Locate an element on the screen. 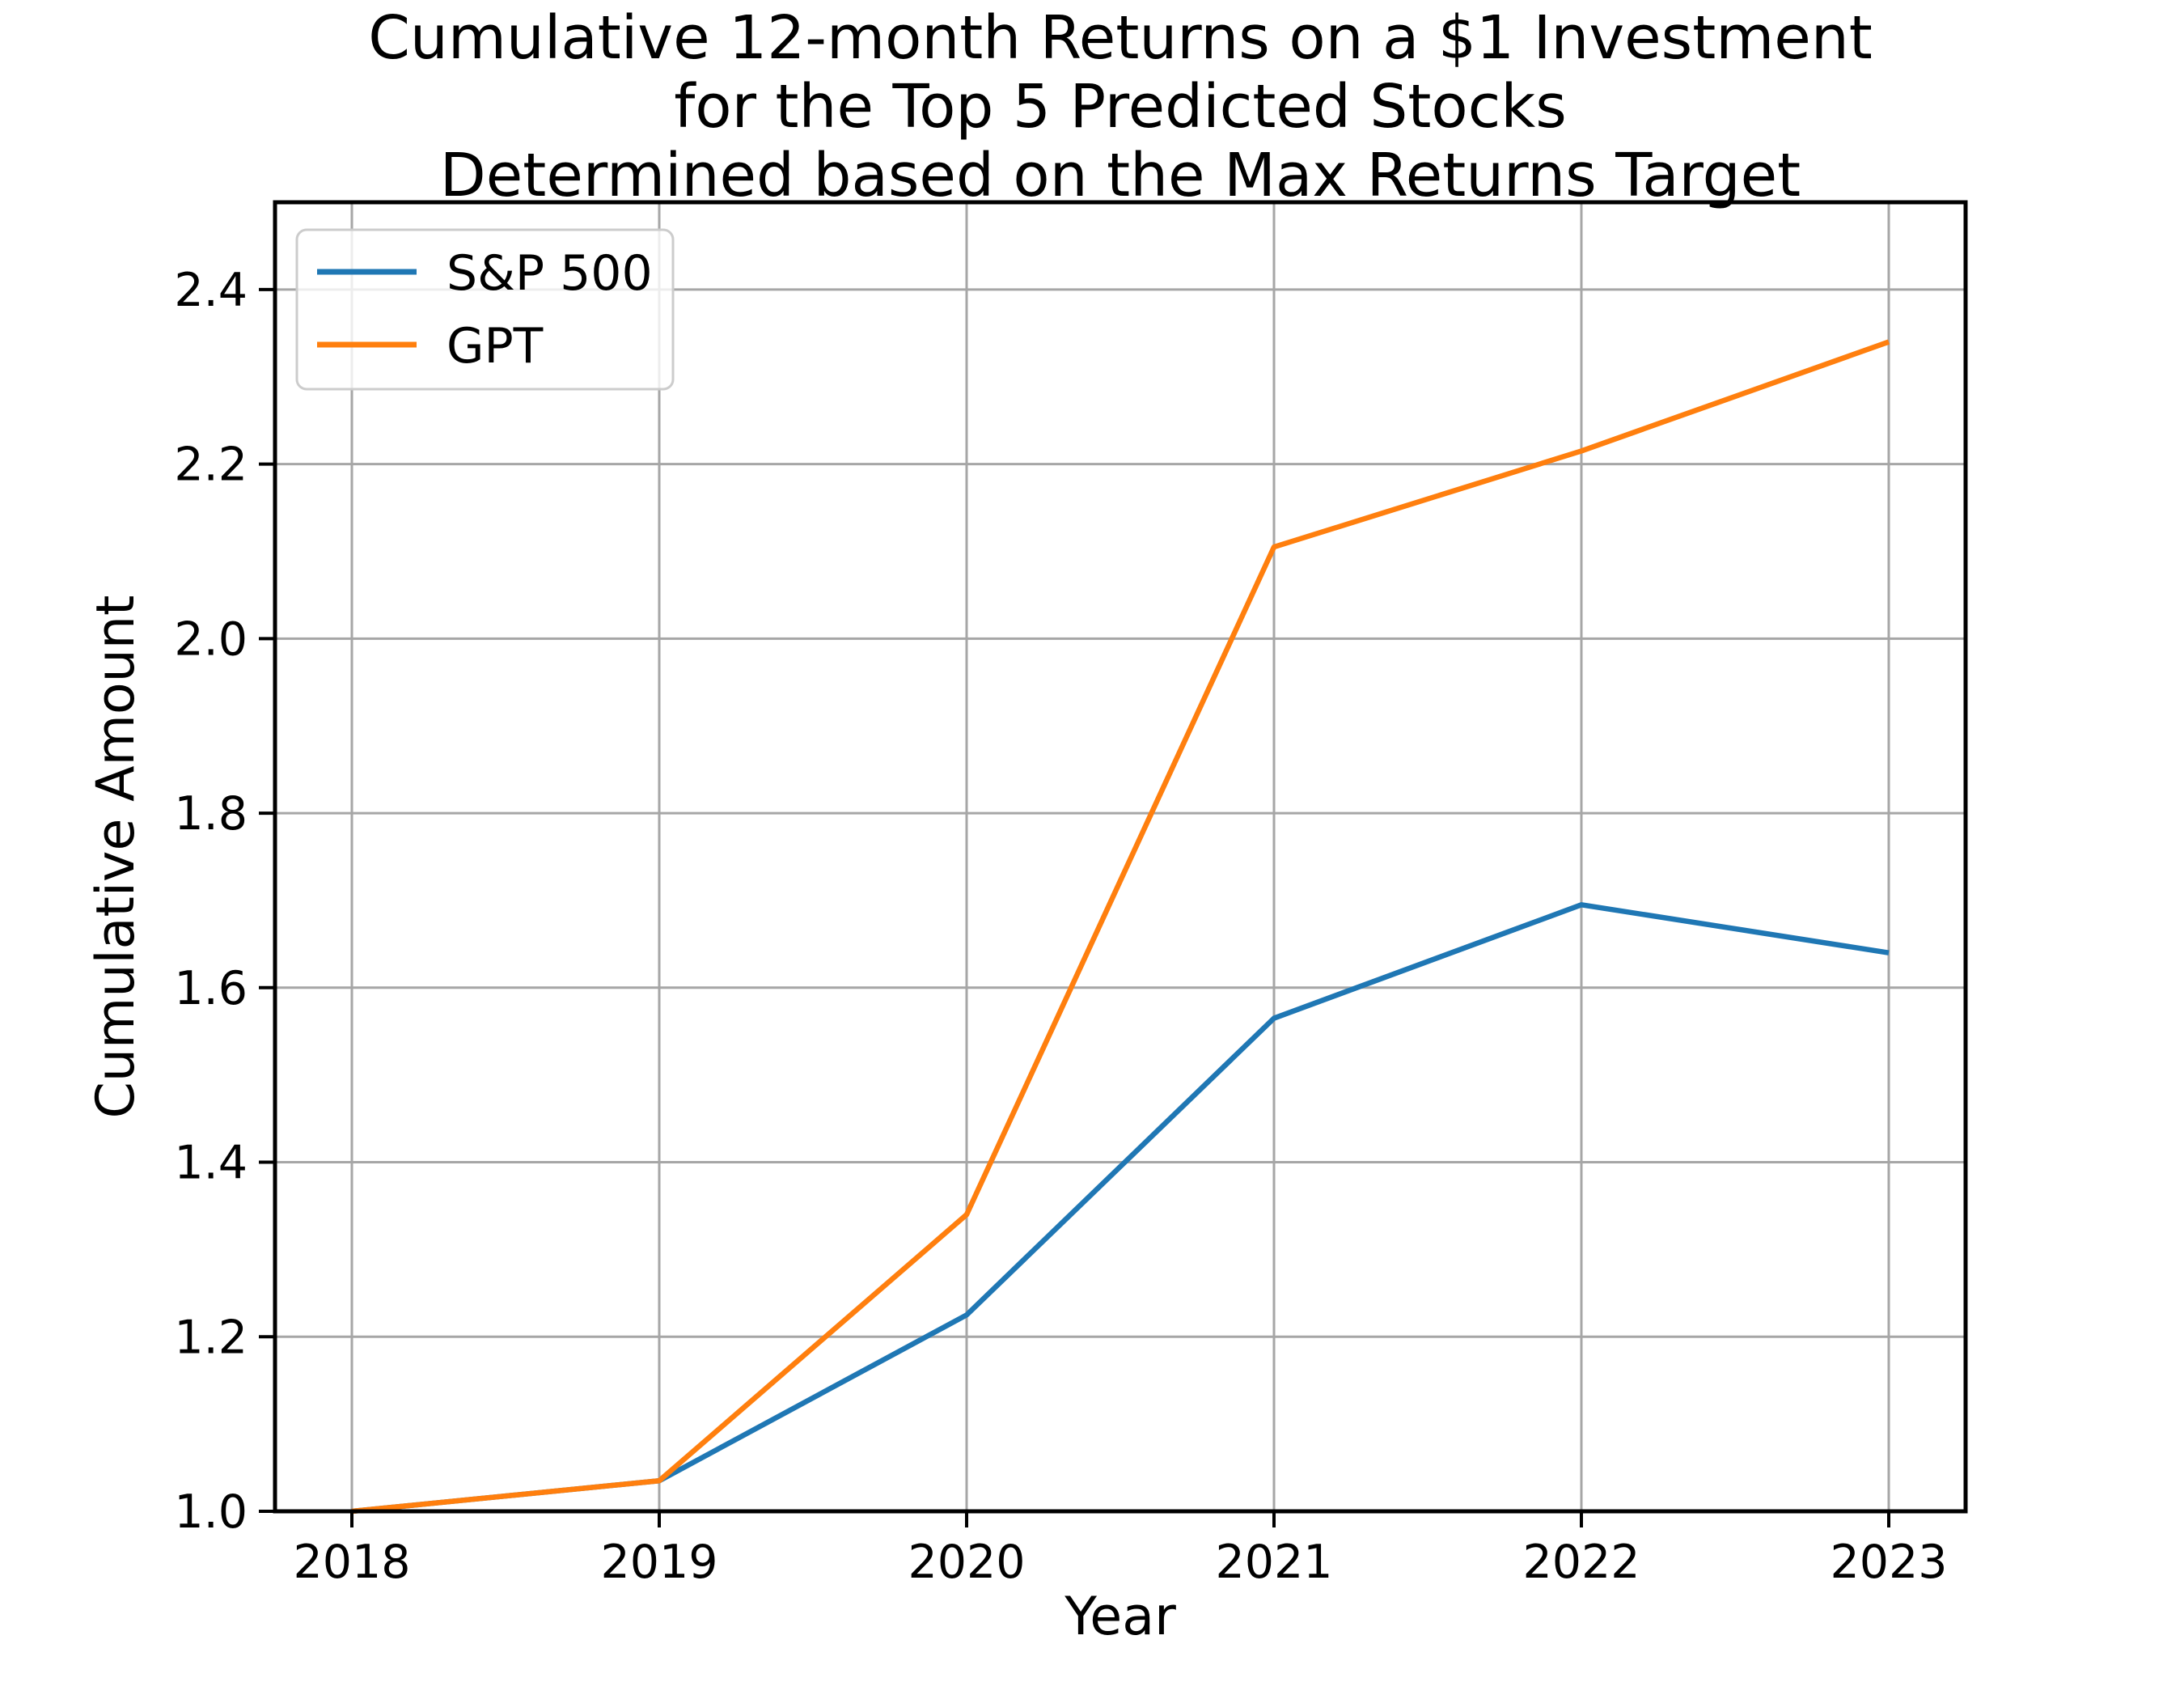 The height and width of the screenshot is (1699, 2184). y-tick-label: 1.0 is located at coordinates (211, 1512).